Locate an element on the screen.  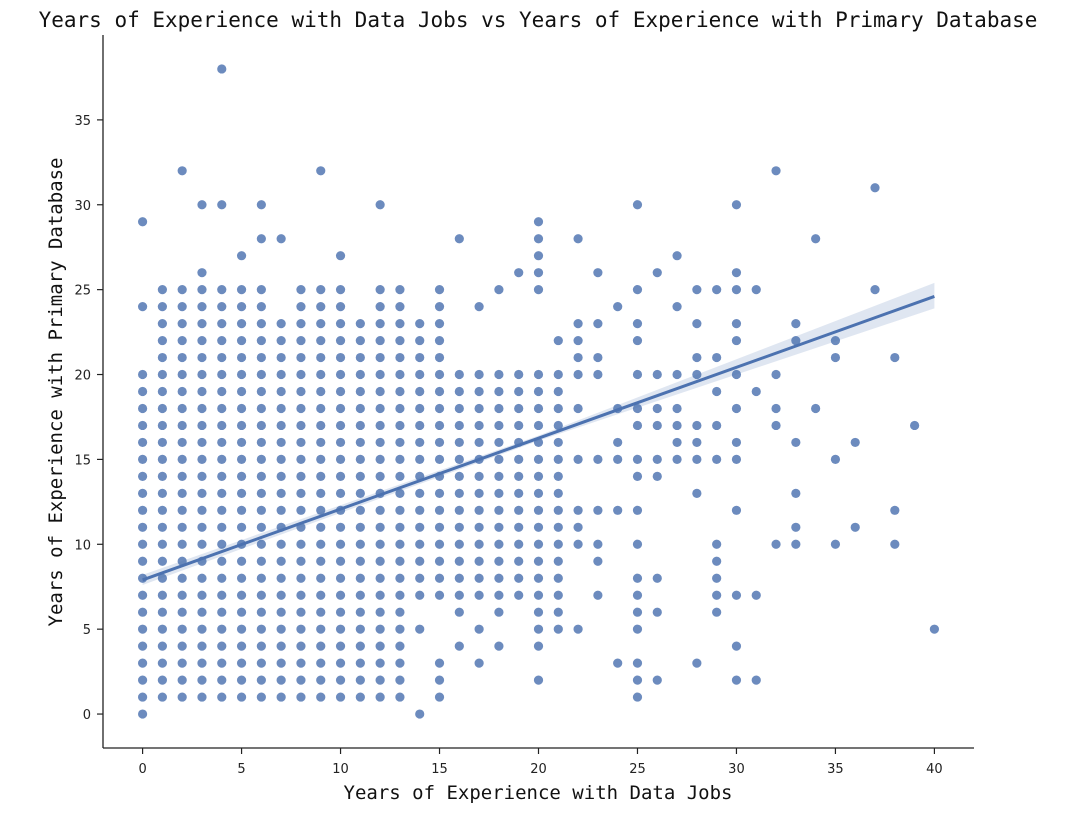
x-tick-label: 35 is located at coordinates (835, 769).